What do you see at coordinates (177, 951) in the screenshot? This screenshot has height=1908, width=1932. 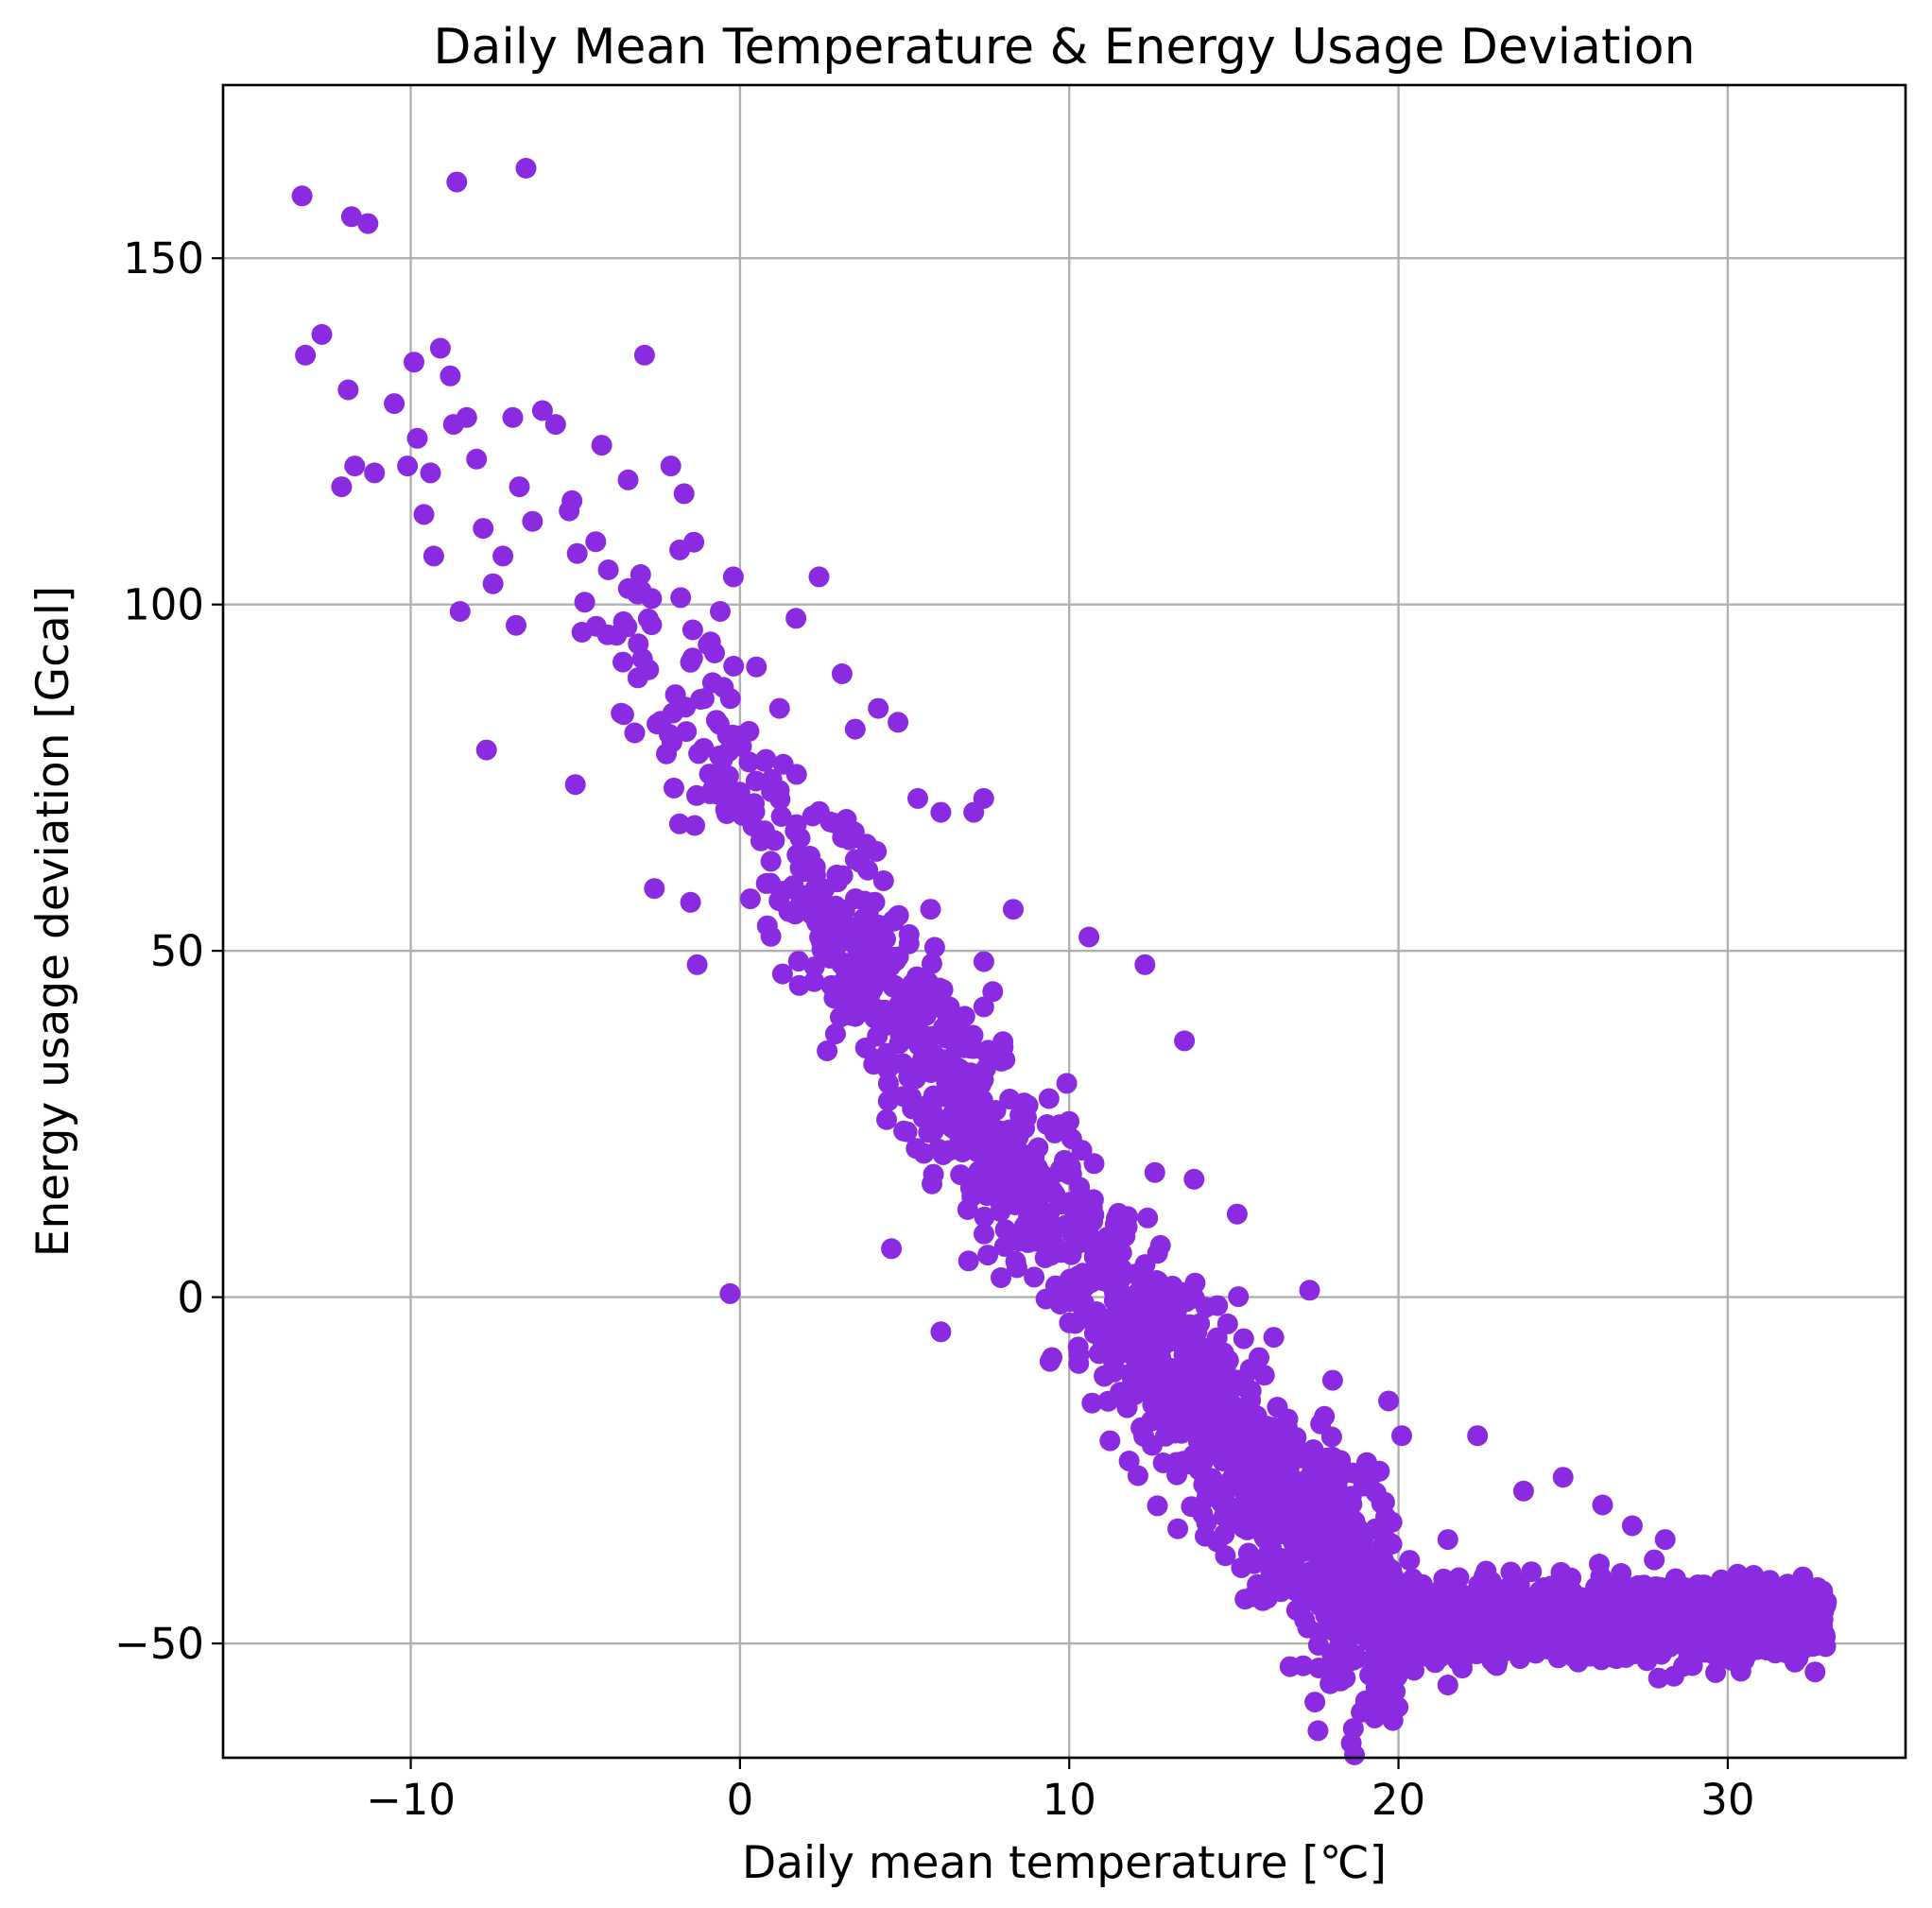 I see `y-tick-label: 50` at bounding box center [177, 951].